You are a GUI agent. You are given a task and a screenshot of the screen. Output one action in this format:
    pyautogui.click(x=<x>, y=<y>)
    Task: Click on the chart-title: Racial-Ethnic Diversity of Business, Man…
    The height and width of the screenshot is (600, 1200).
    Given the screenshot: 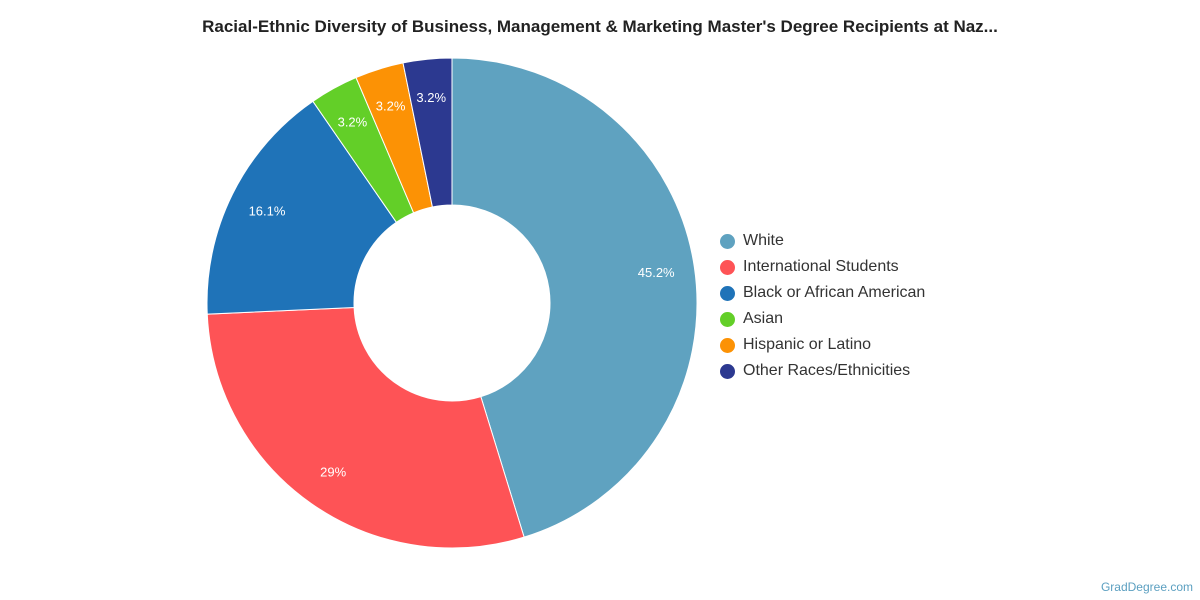 What is the action you would take?
    pyautogui.click(x=600, y=26)
    